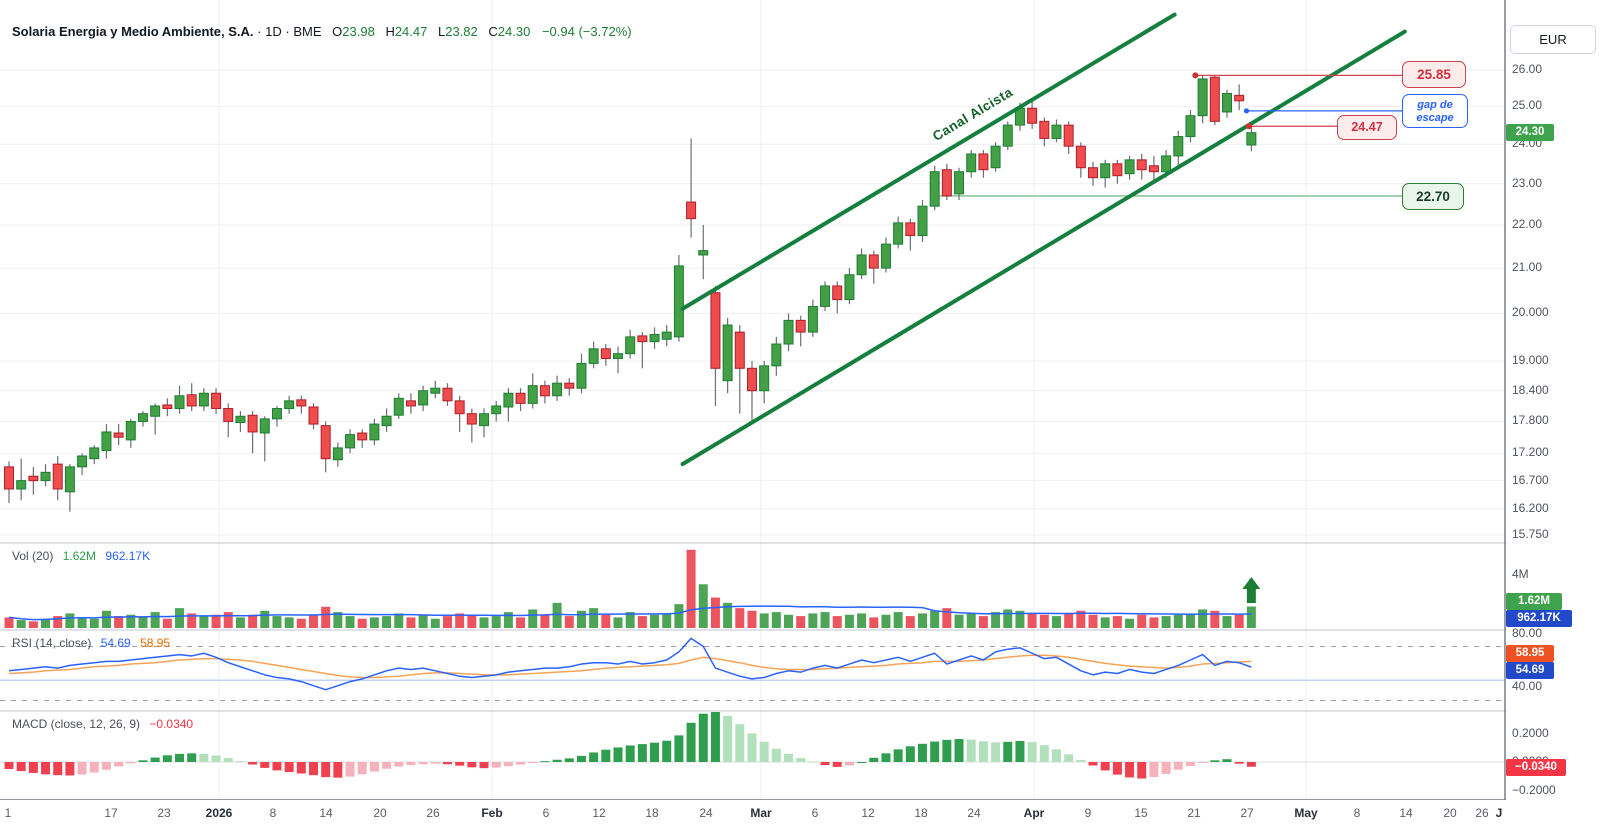 The height and width of the screenshot is (837, 1600). Describe the element at coordinates (921, 813) in the screenshot. I see `time-axis-tick: 18` at that location.